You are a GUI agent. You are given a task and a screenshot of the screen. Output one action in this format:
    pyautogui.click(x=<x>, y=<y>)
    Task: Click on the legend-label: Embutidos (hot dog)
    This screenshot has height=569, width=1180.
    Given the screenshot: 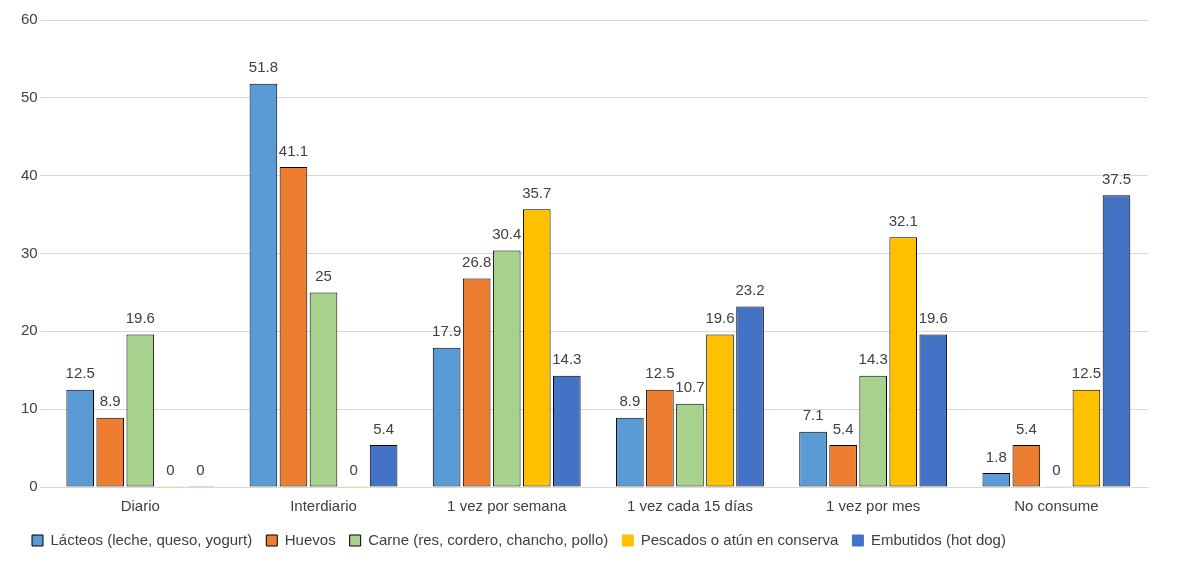 What is the action you would take?
    pyautogui.click(x=938, y=539)
    